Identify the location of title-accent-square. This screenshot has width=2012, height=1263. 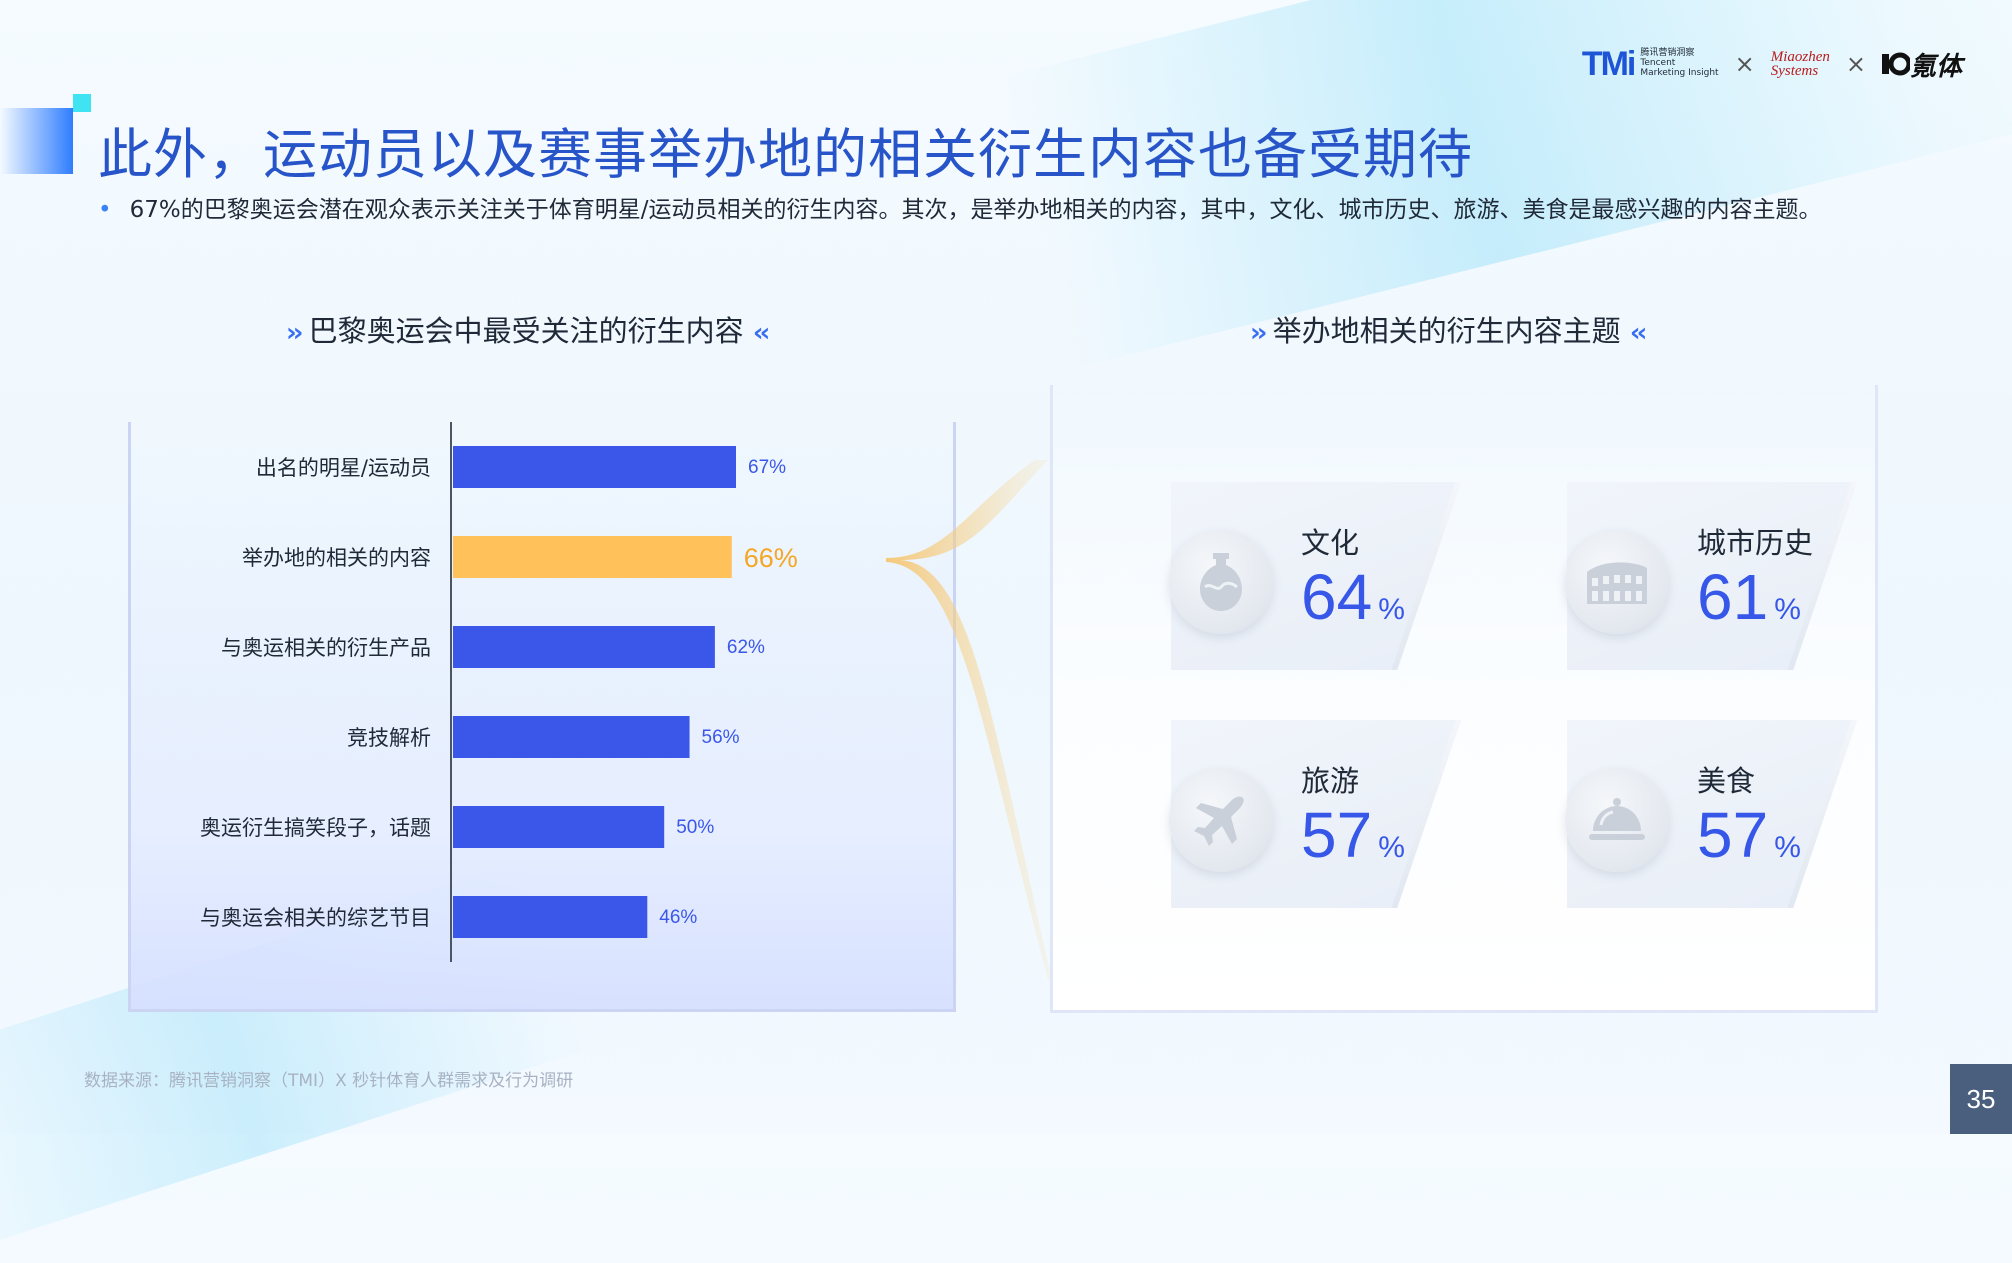
(82, 103).